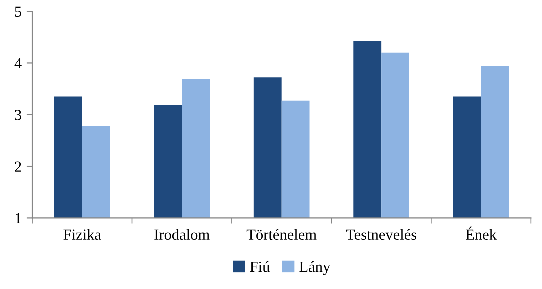  I want to click on y-tick-label: 2, so click(18, 167).